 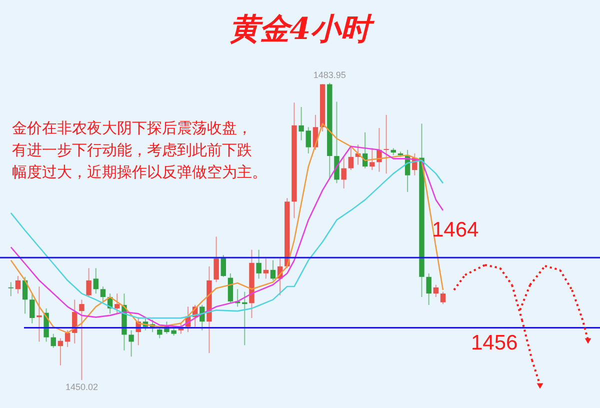 What do you see at coordinates (139, 150) in the screenshot?
I see `annotation: 金价在非农夜大阴下探后震荡收盘，有进一步下行动能，考虑到此前下跌幅度过大，近期操作以反弹做空为主。` at bounding box center [139, 150].